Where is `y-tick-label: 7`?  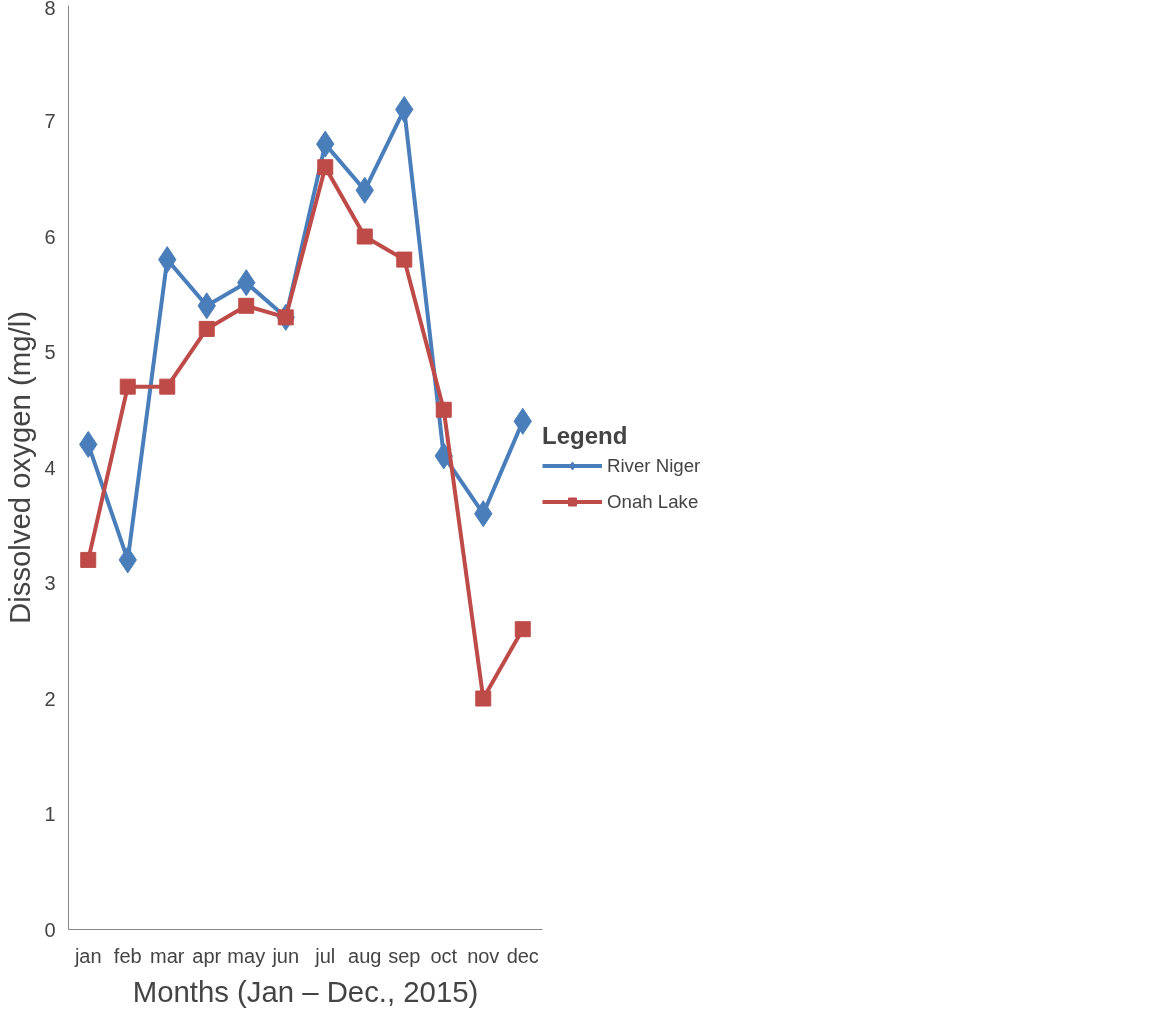 y-tick-label: 7 is located at coordinates (50, 121).